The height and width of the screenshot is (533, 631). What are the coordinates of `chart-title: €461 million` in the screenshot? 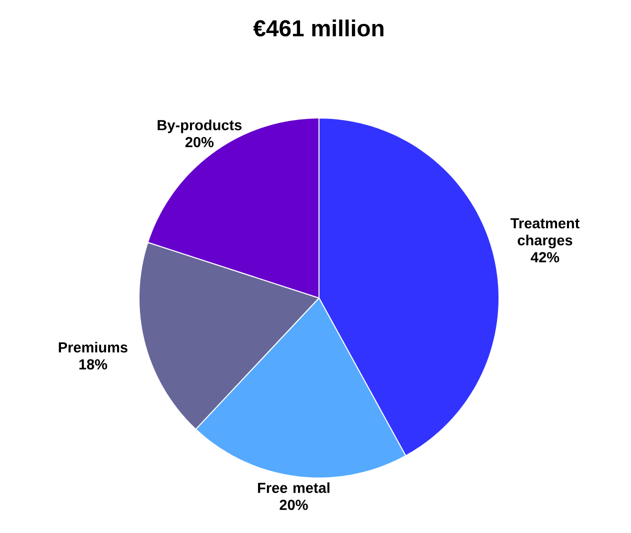 It's located at (318, 28).